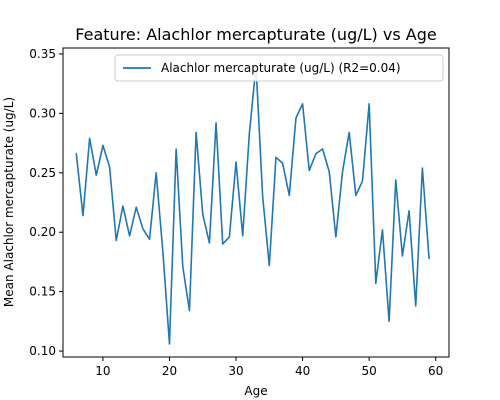 The height and width of the screenshot is (400, 500). Describe the element at coordinates (42, 292) in the screenshot. I see `y-tick-label: 0.15` at that location.